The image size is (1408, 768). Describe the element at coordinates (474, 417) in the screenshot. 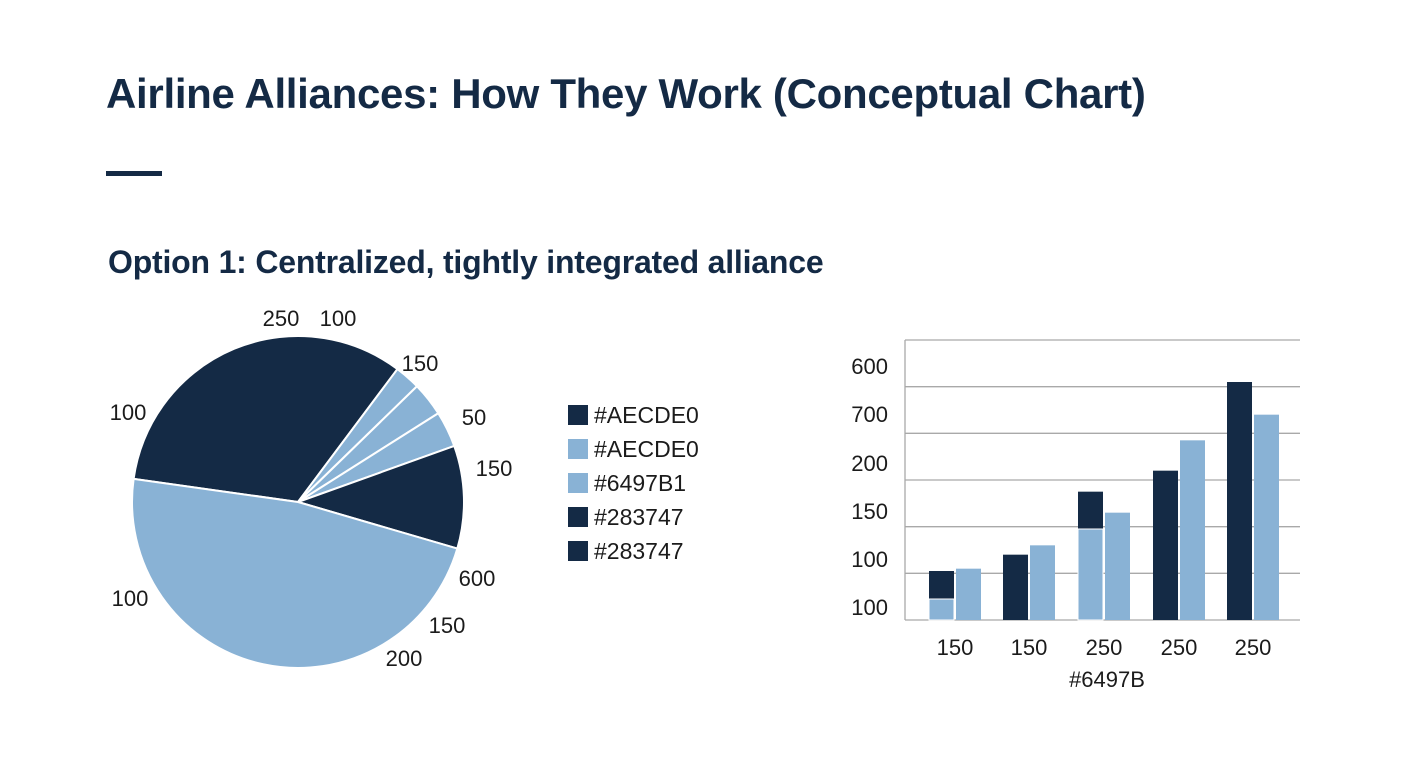

I see `pie-data-label: 50` at that location.